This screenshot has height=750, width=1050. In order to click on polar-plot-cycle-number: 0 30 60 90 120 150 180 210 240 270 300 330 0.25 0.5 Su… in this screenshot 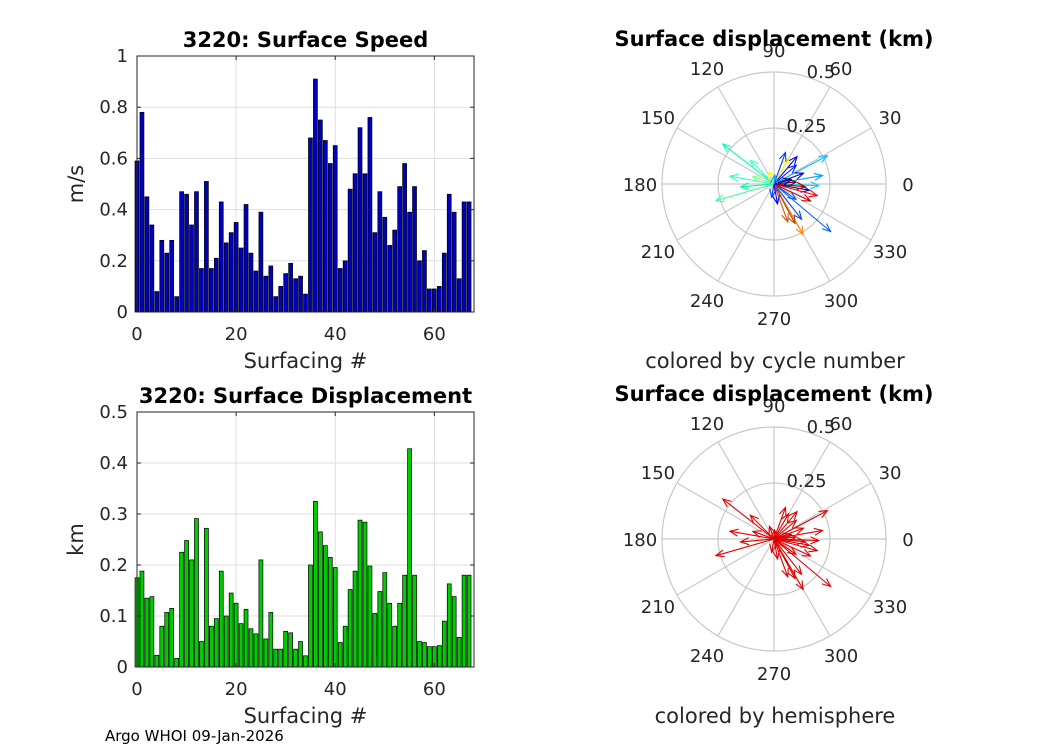, I will do `click(773, 200)`.